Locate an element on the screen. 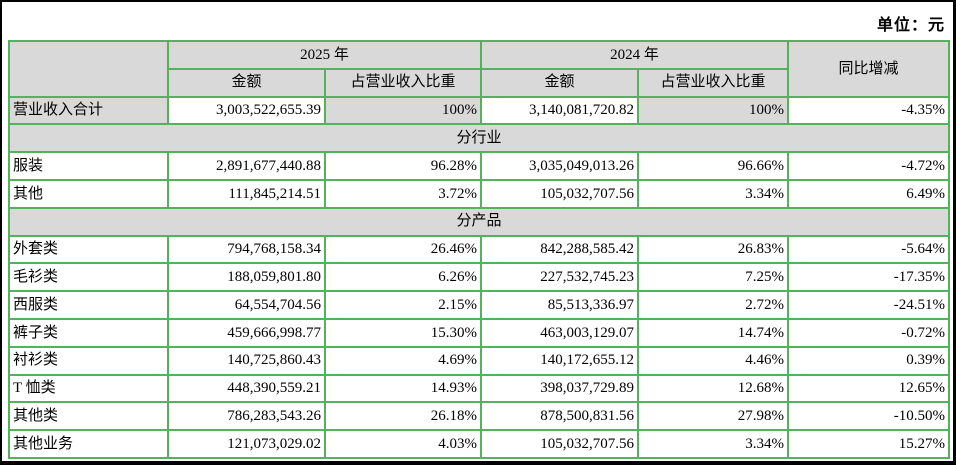  yoy-cell: 0.39% is located at coordinates (869, 360).